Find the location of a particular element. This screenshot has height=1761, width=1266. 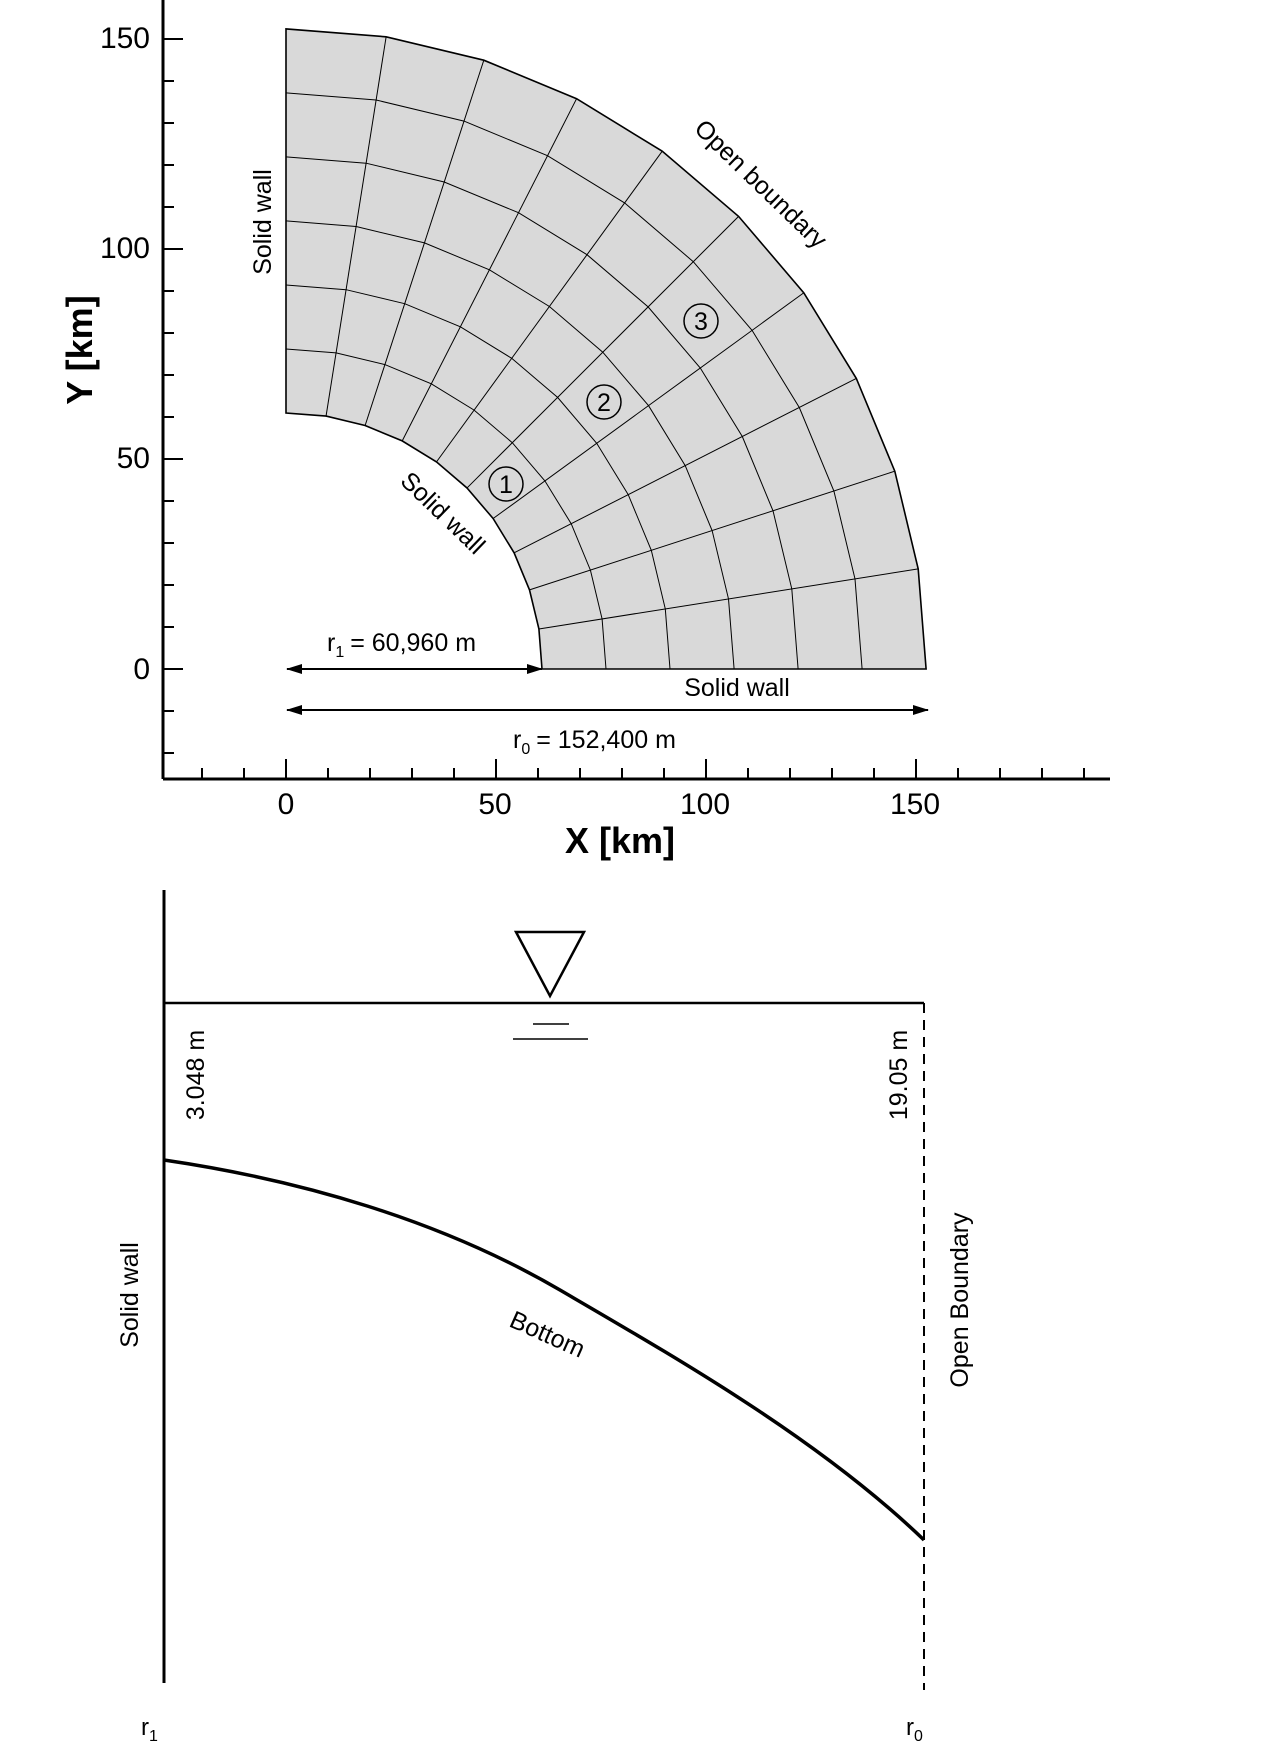

marker-1: 1 is located at coordinates (506, 484).